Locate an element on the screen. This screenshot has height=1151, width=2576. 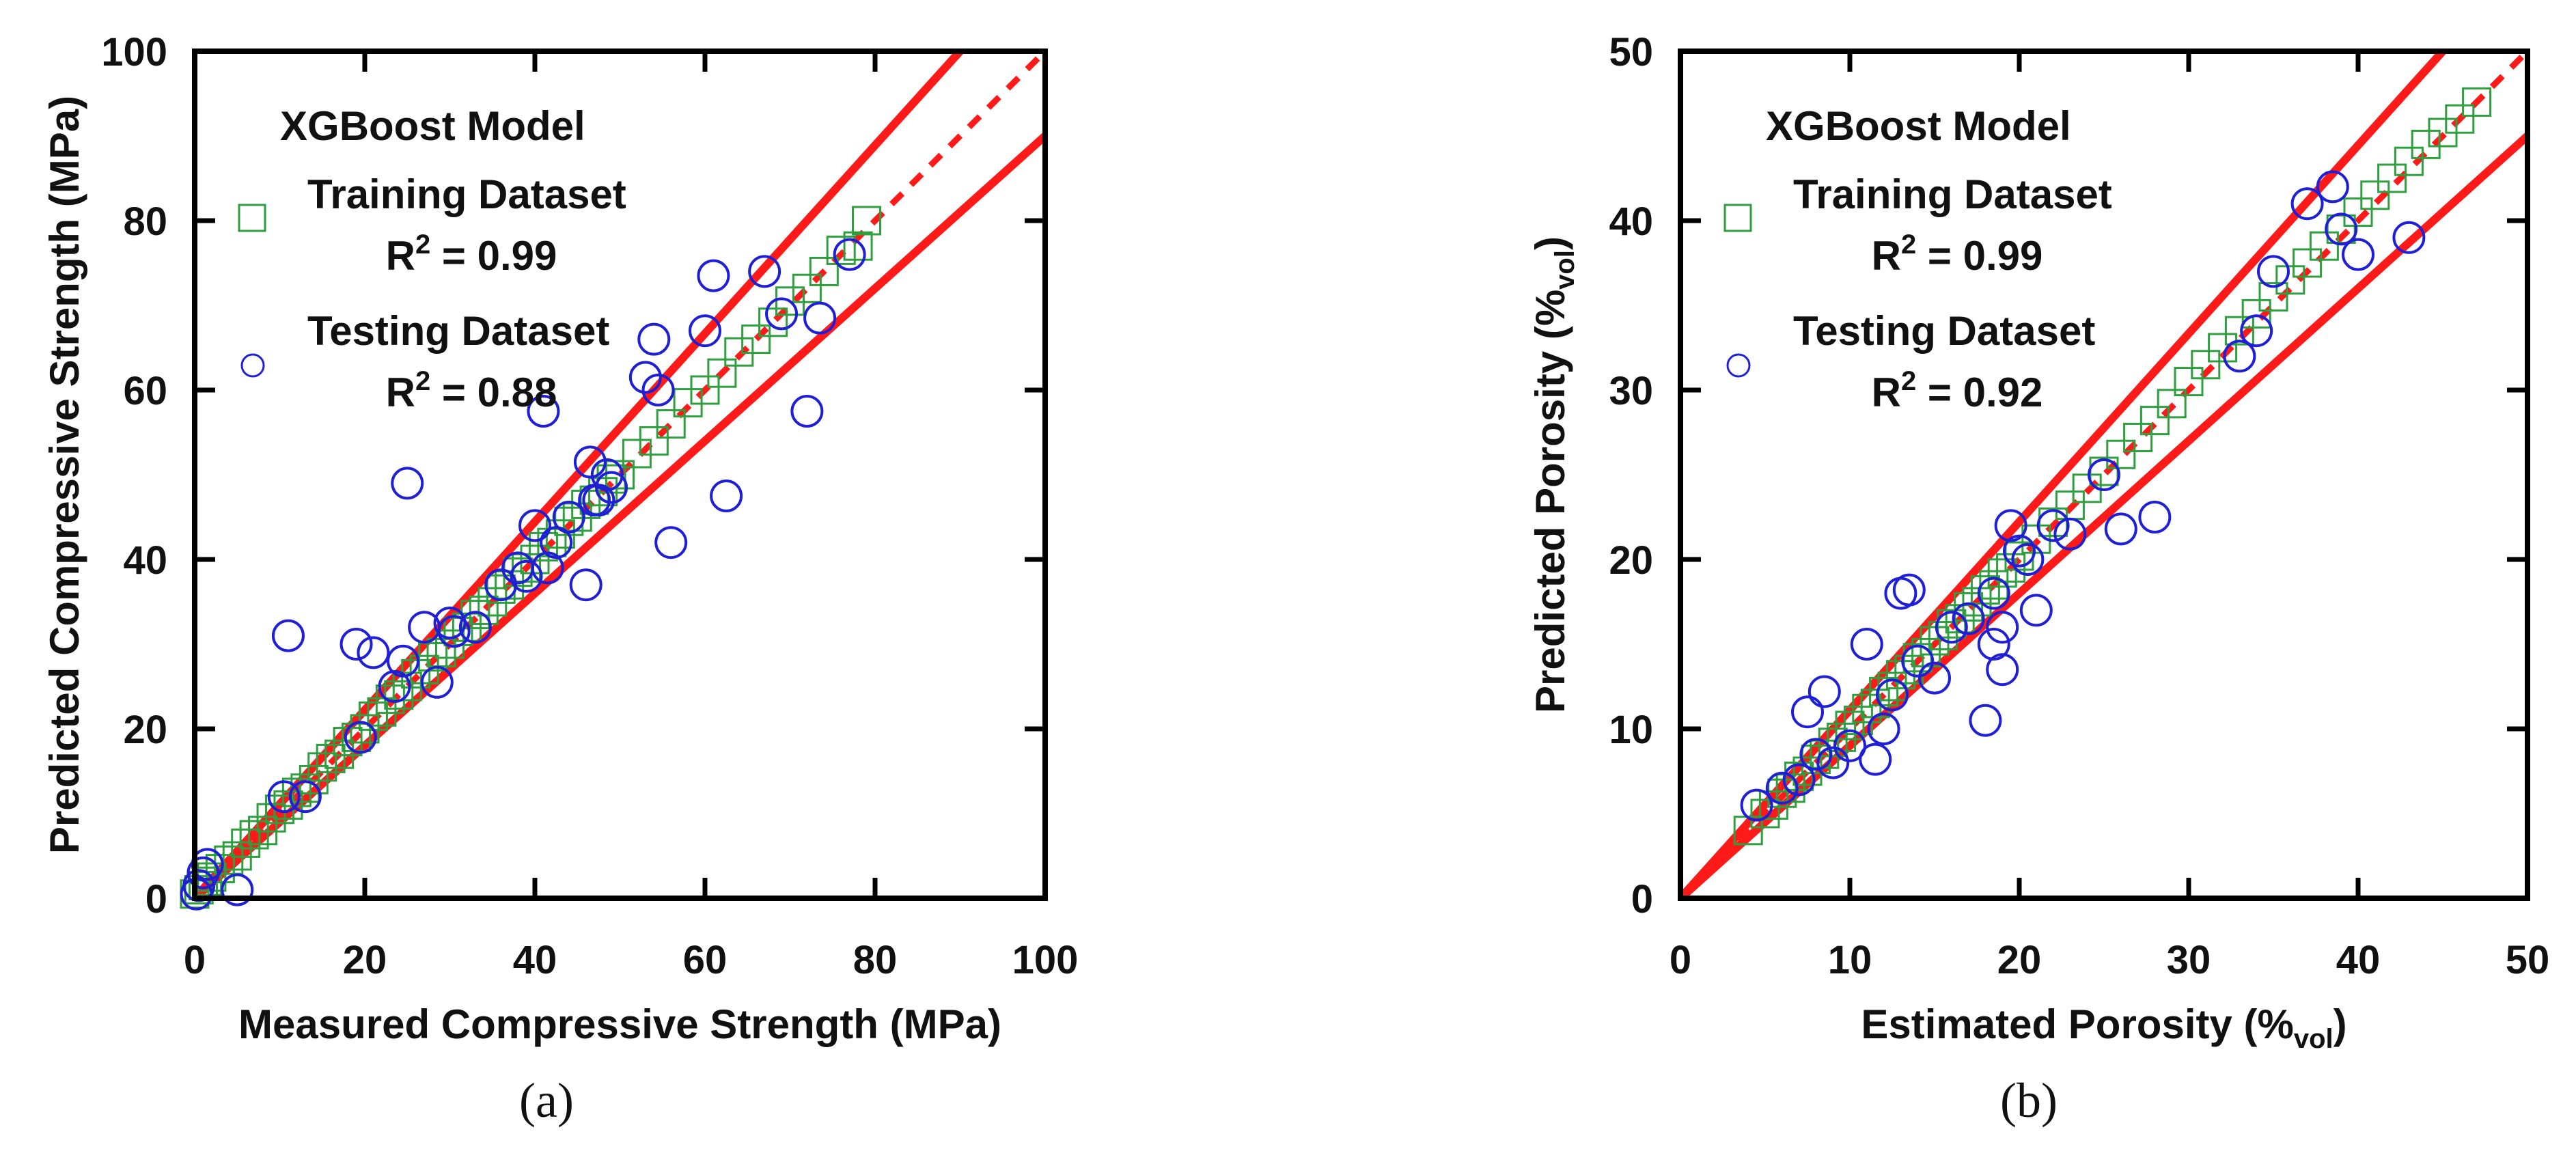
x-axis-title-main: Estimated Porosity (% is located at coordinates (2077, 1024).